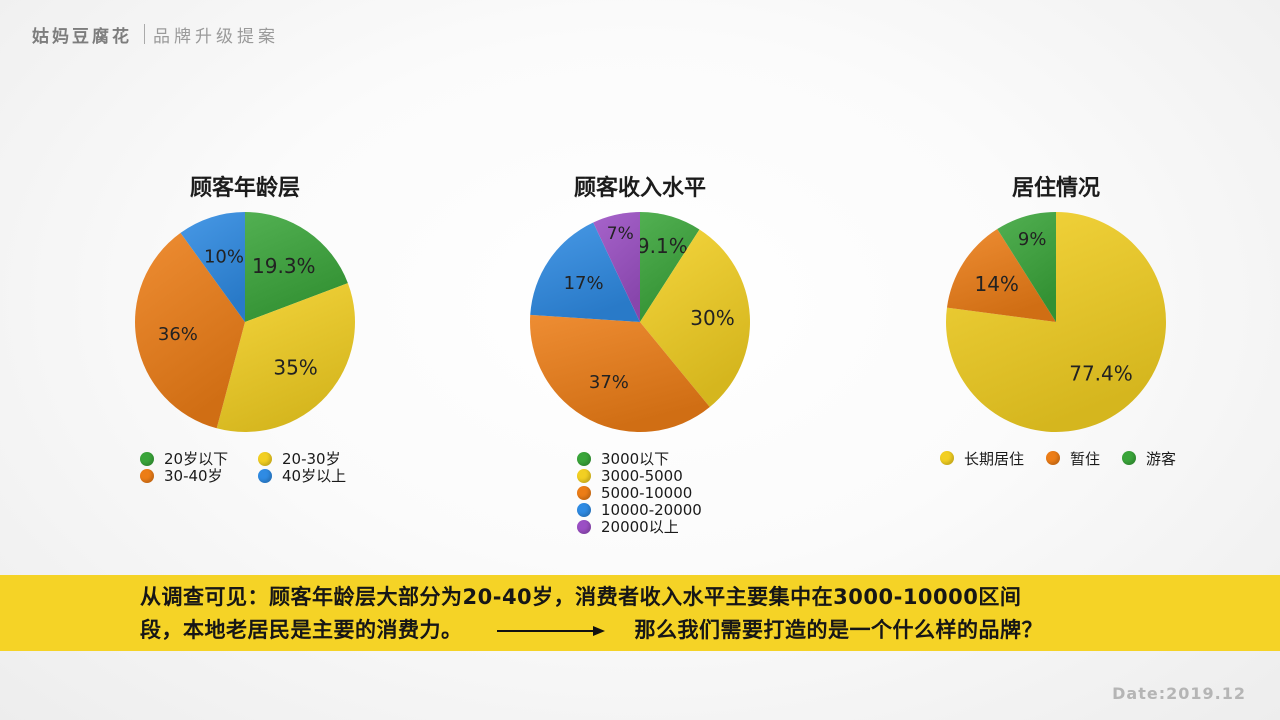 The width and height of the screenshot is (1280, 720). I want to click on legend-item-0-3: 40岁以上, so click(313, 476).